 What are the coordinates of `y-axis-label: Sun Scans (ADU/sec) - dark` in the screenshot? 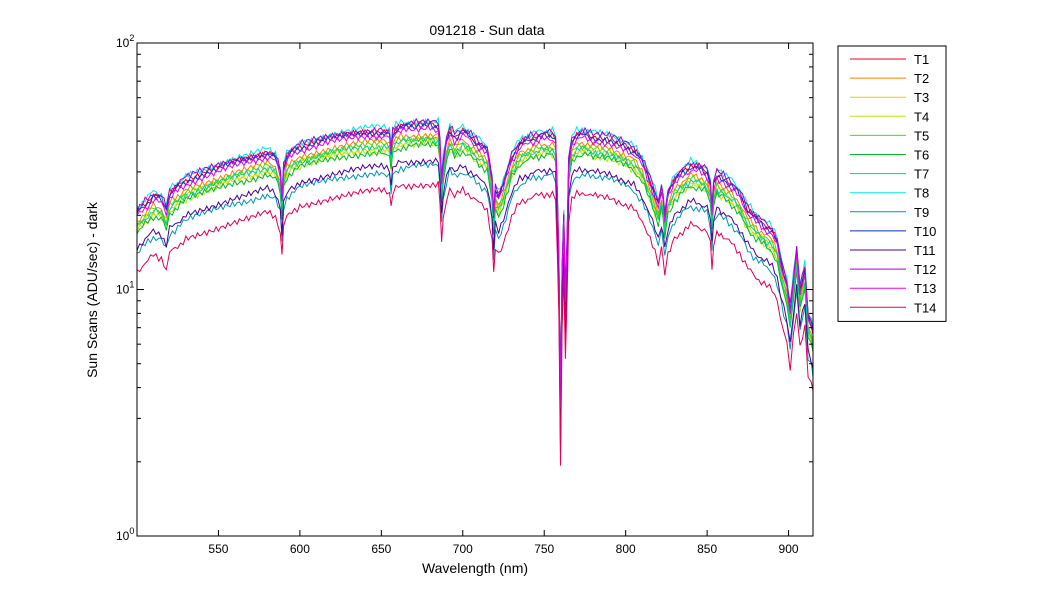 It's located at (92, 289).